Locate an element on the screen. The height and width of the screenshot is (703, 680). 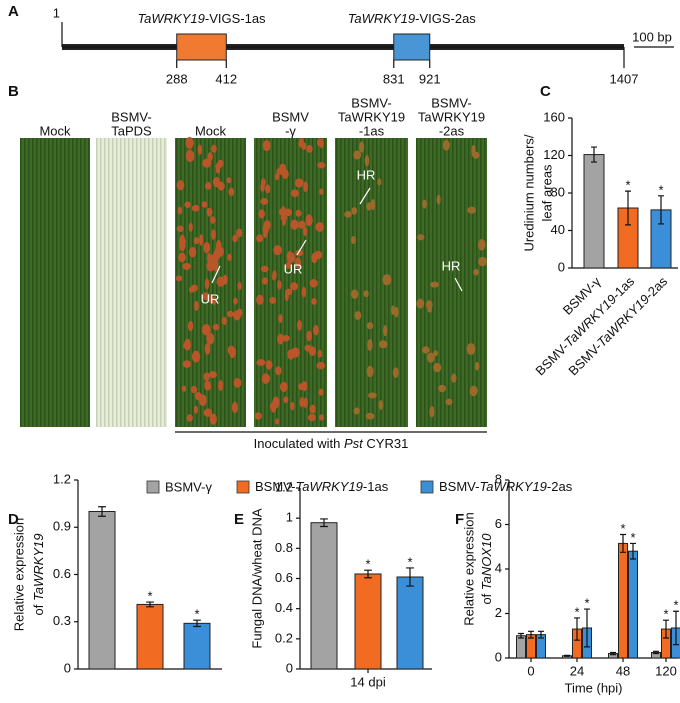
y-axis-label: of TaWRKY19 is located at coordinates (38, 575).